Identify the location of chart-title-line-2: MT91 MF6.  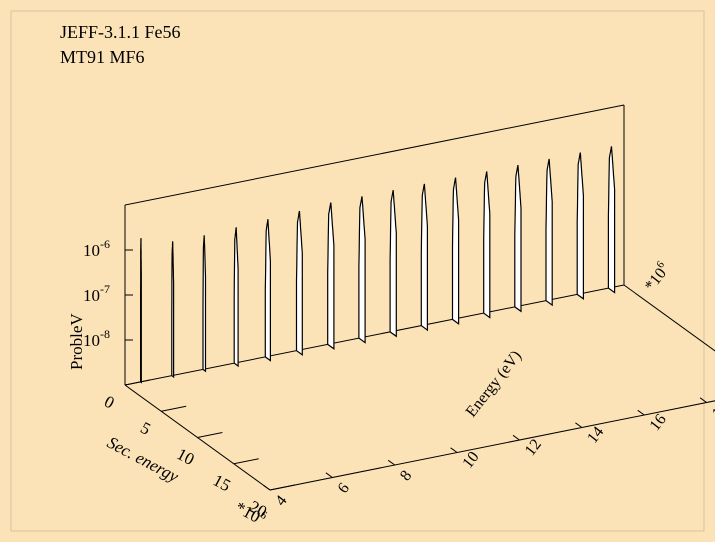
(102, 57).